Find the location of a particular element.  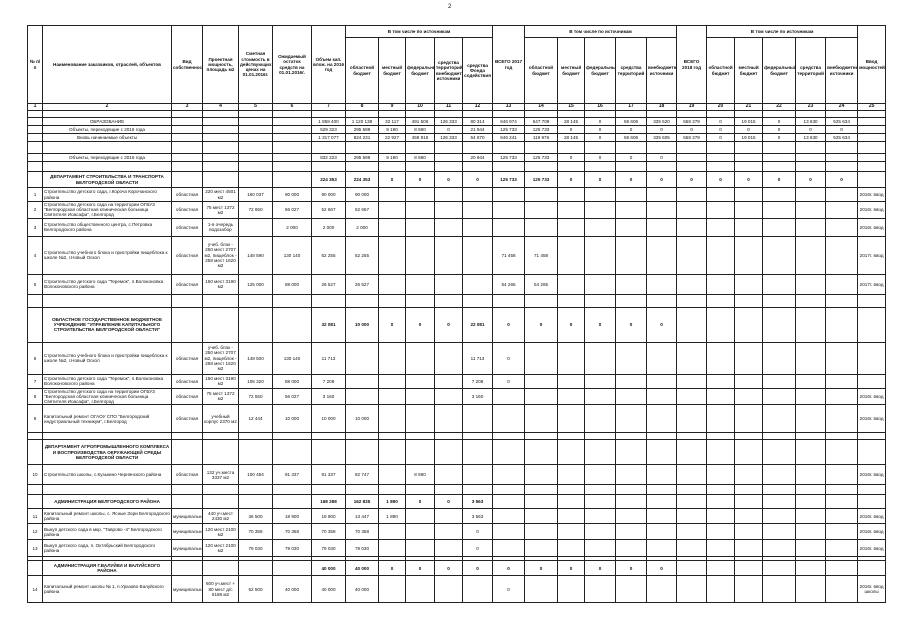

cell-col-5: 160 037 is located at coordinates (255, 194).